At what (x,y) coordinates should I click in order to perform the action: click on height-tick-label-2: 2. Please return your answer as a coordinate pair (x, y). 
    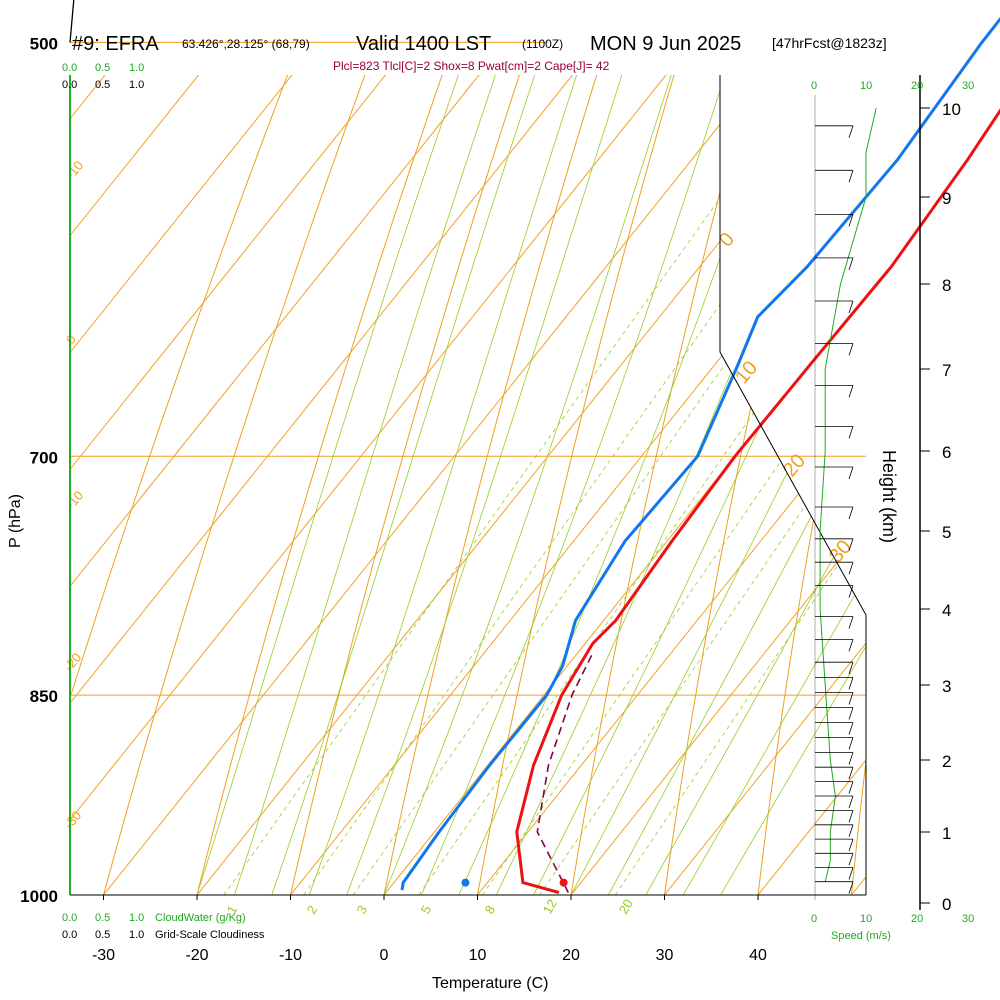
    Looking at the image, I should click on (946, 761).